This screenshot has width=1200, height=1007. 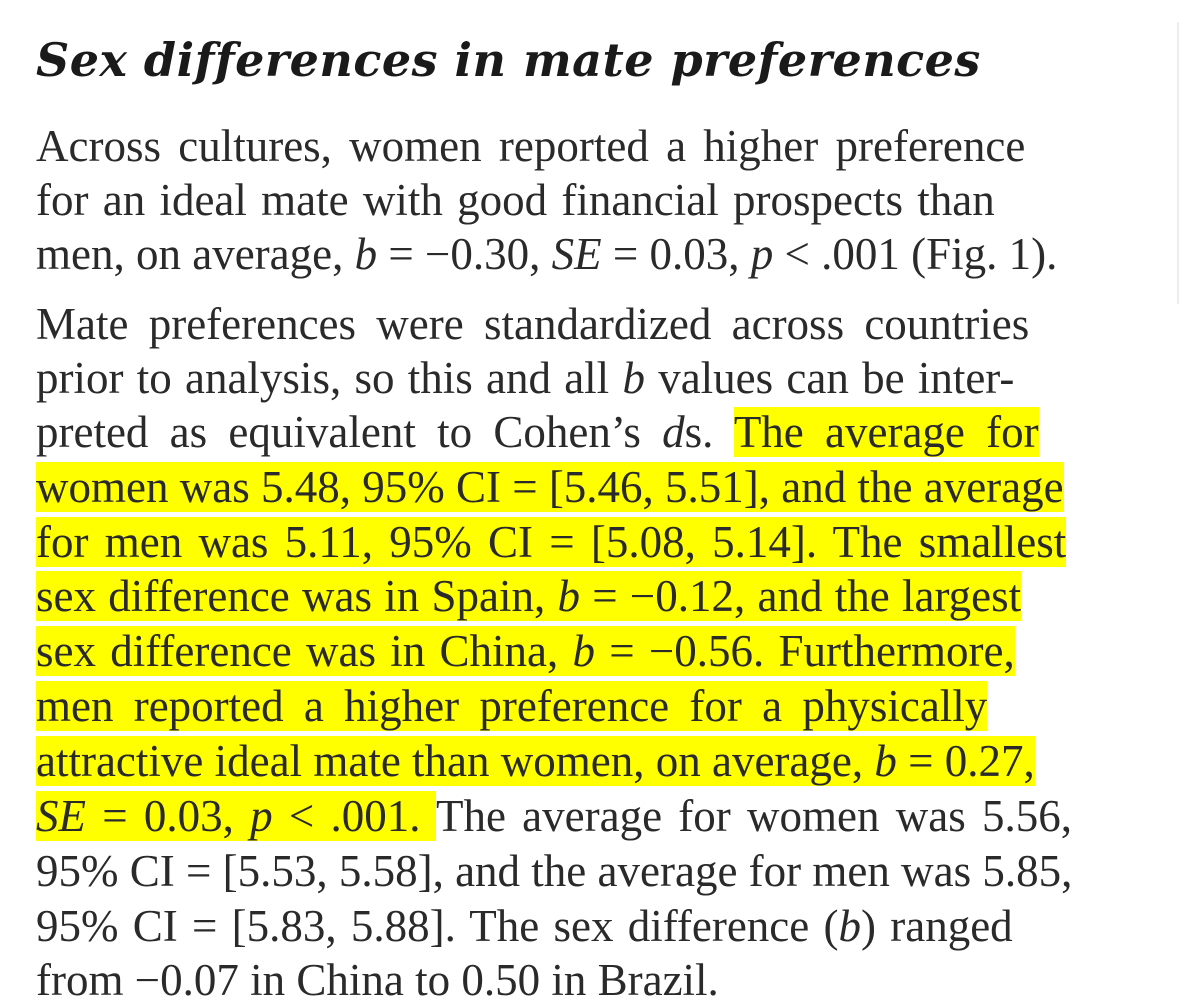 I want to click on highlighted-text: SE = 0.03, p < .001., so click(x=236, y=816).